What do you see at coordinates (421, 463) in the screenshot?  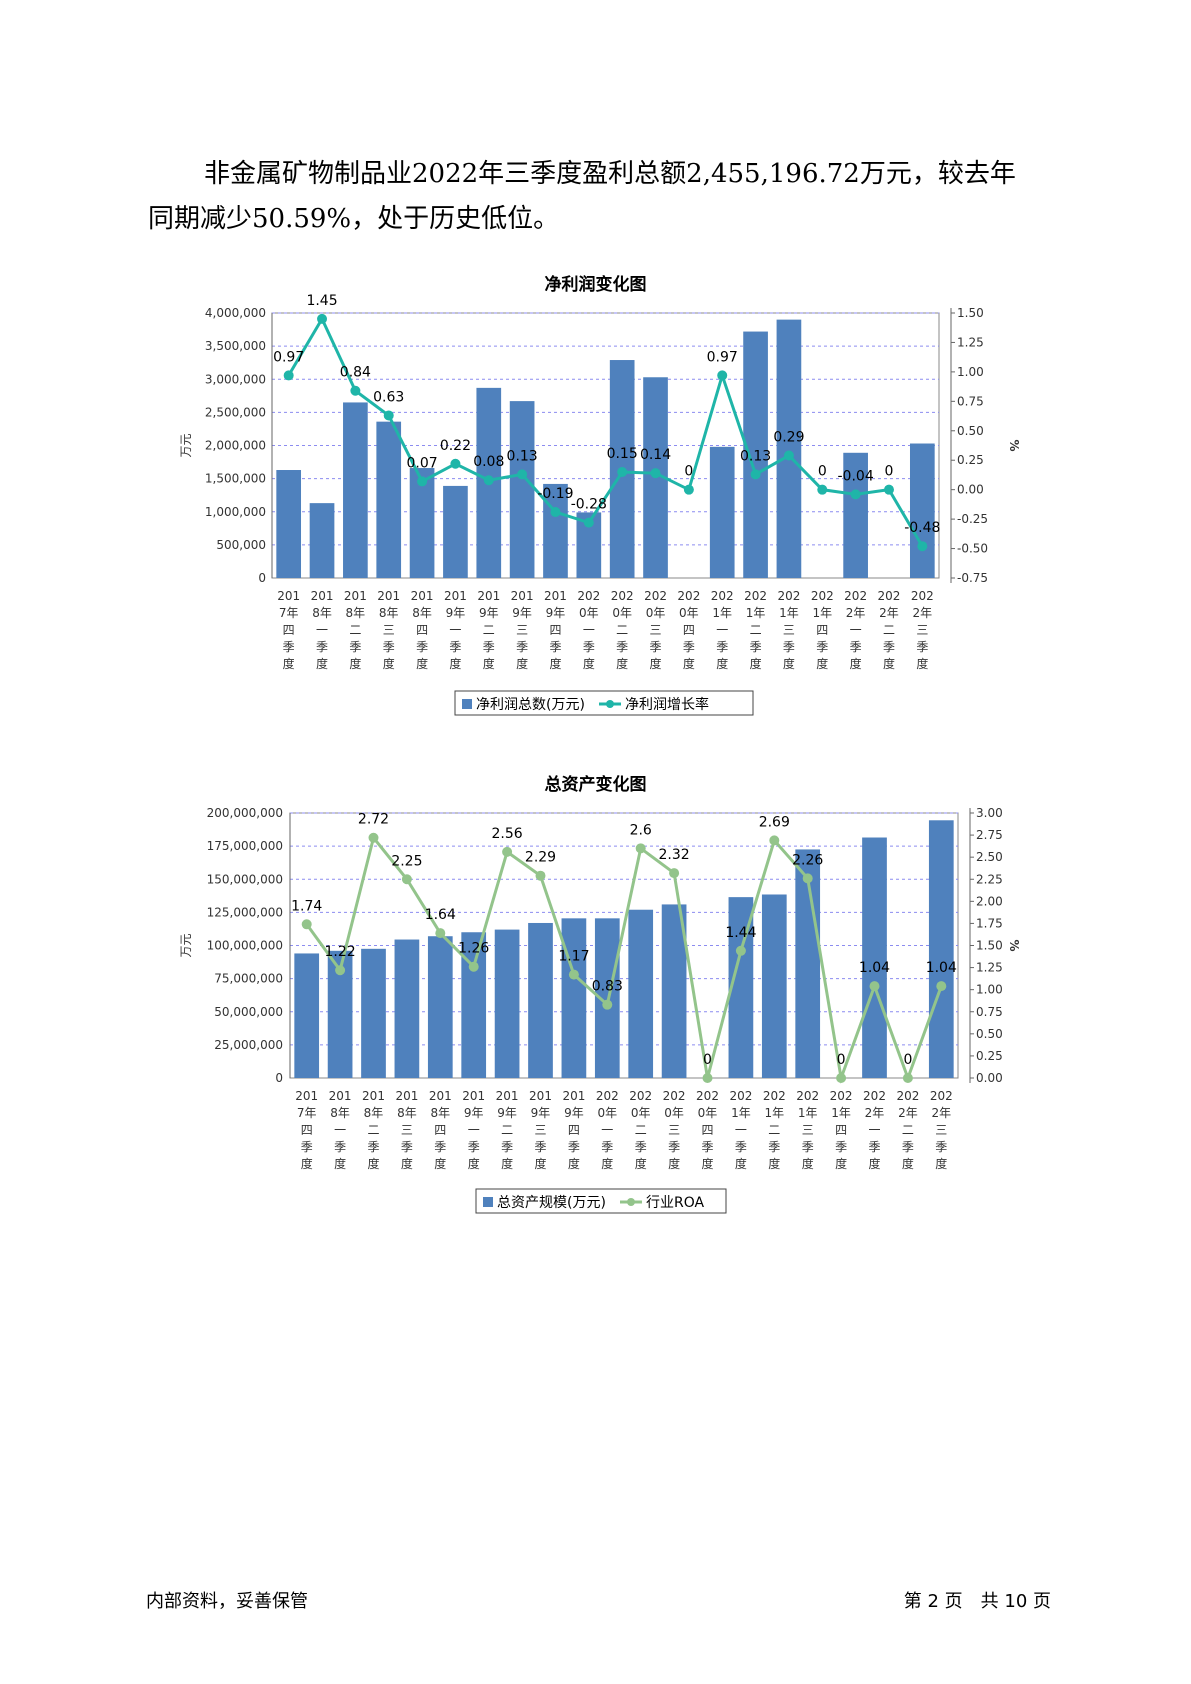 I see `data-label: 0.07` at bounding box center [421, 463].